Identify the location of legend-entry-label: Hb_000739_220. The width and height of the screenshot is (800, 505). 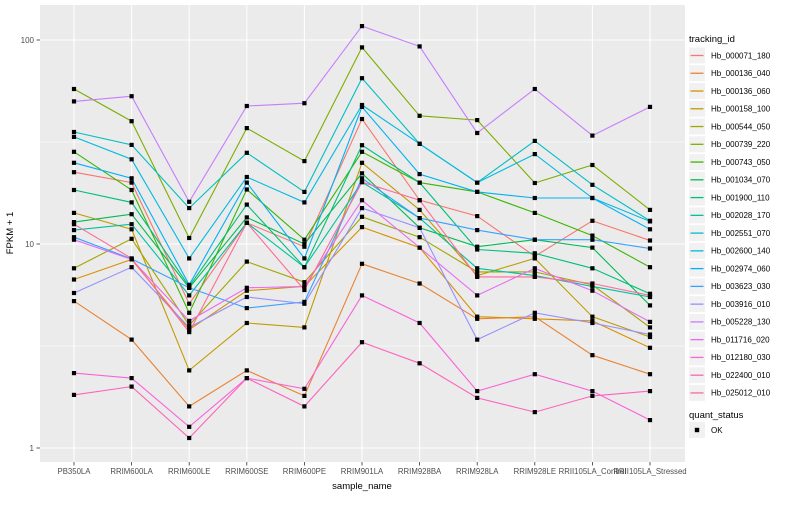
(741, 144).